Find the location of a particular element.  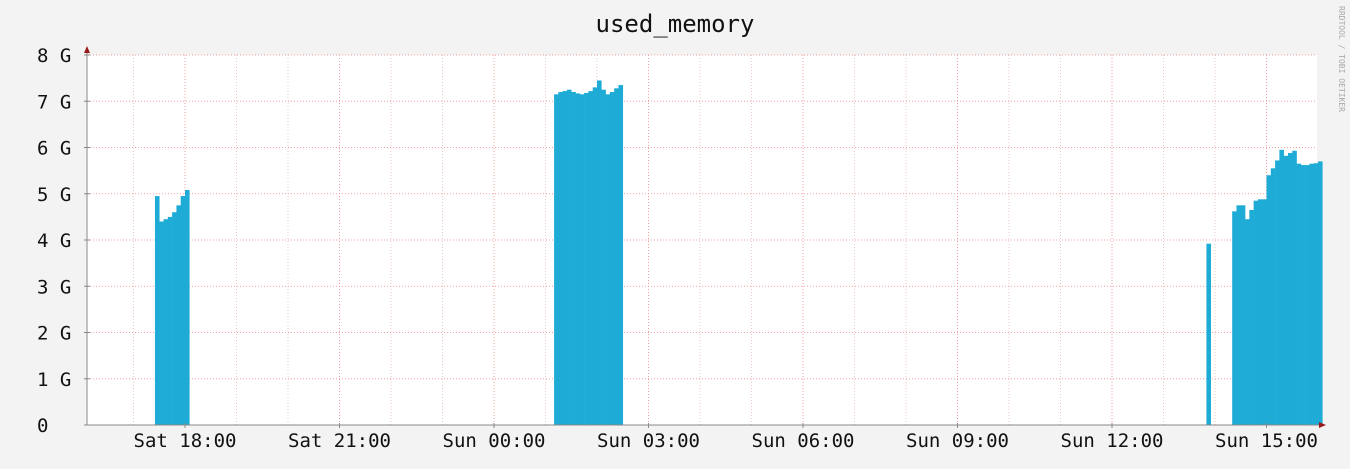

y-tick-label: 2 G is located at coordinates (54, 334).